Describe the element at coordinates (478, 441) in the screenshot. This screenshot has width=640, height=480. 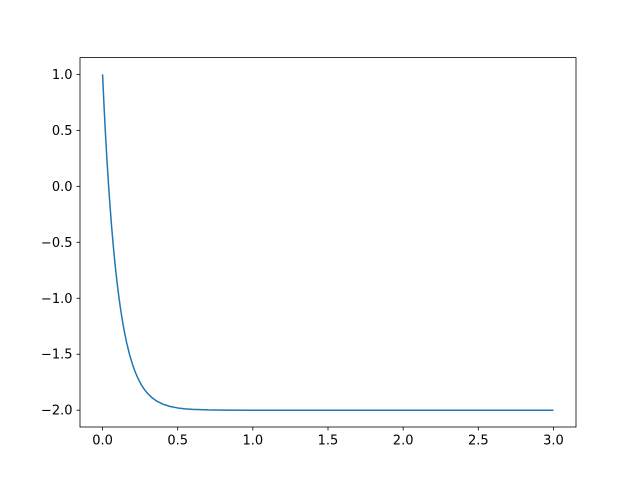
I see `x-tick-label: 2.5` at that location.